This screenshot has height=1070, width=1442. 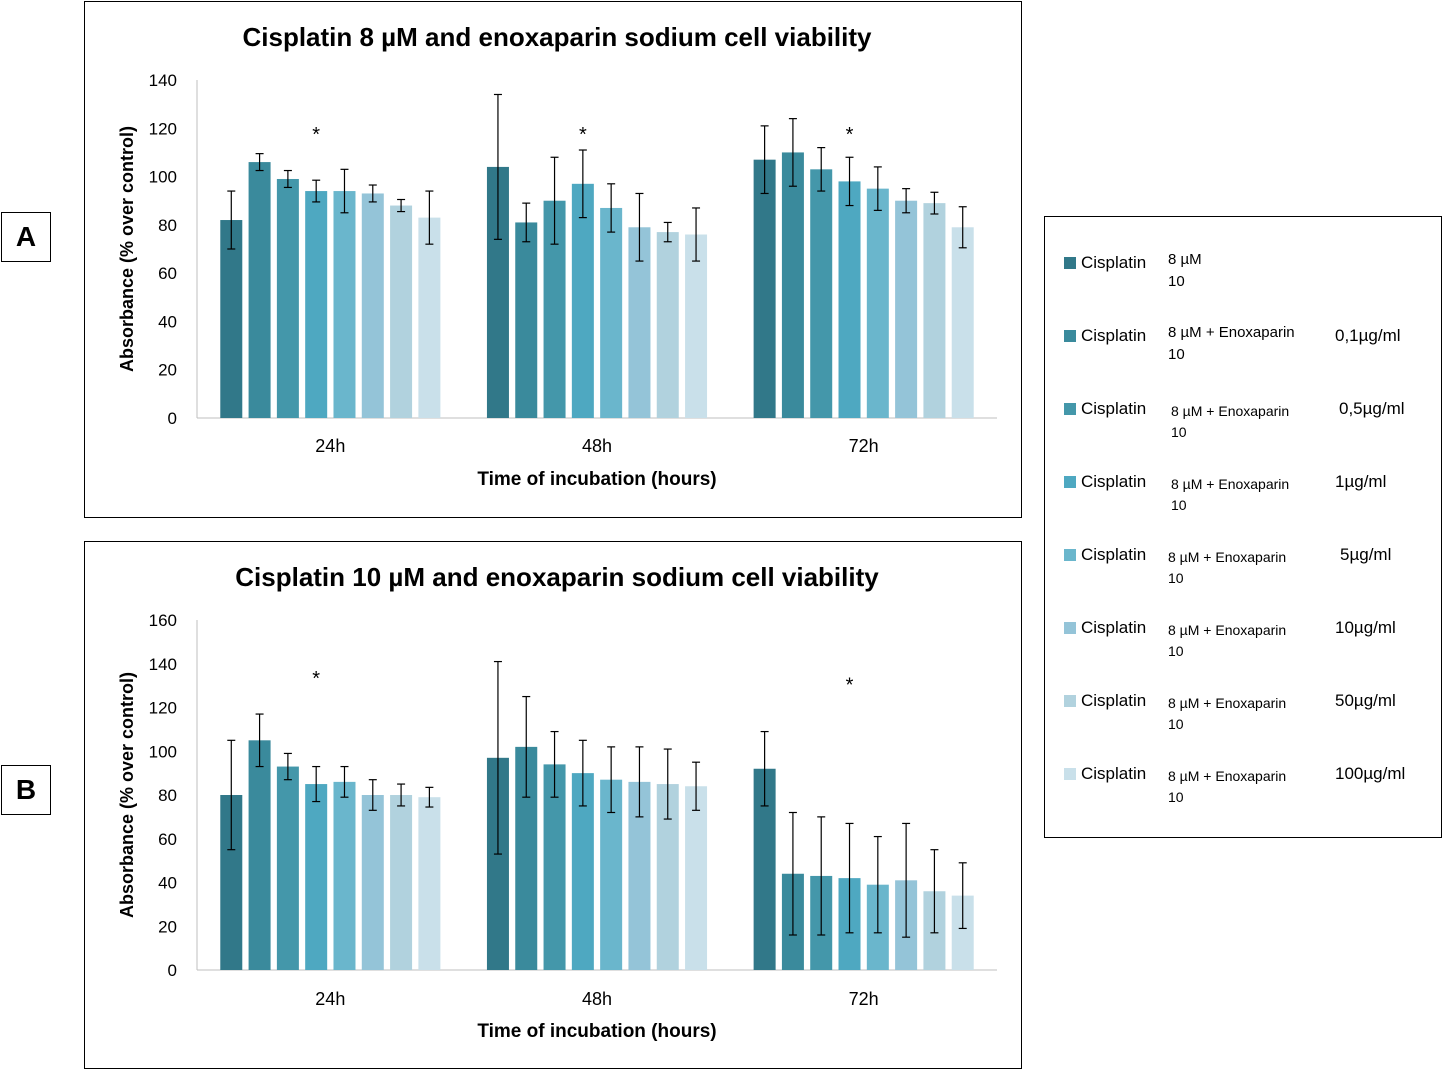 I want to click on x-axis-title: Time of incubation (hours), so click(x=596, y=1031).